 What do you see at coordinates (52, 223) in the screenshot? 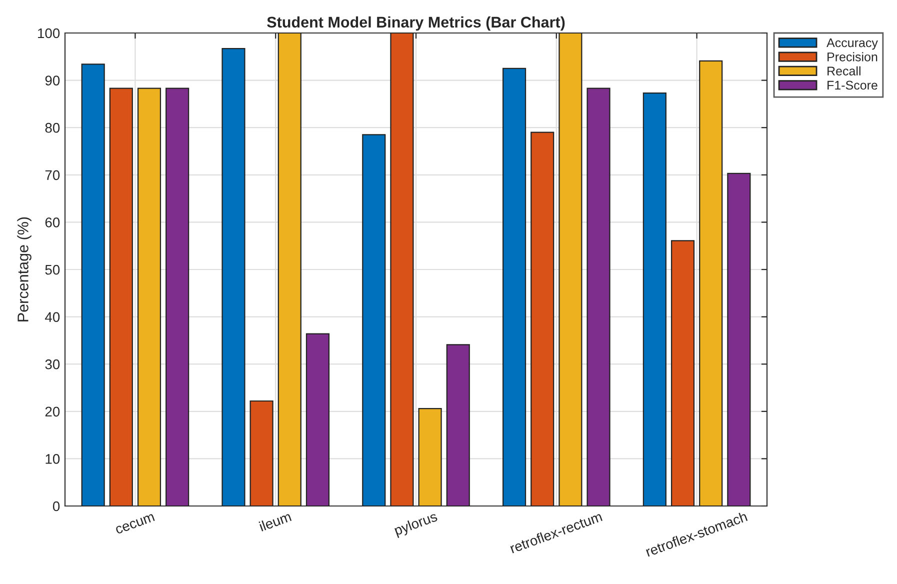
I see `y-tick-label: 60` at bounding box center [52, 223].